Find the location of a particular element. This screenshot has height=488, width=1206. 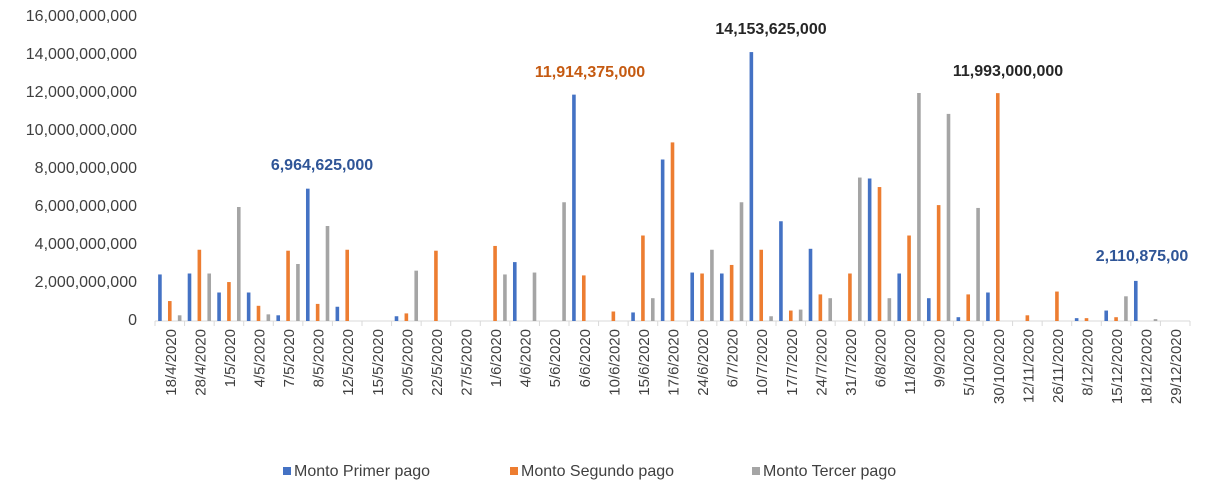

x-tick-label: 5/6/2020 is located at coordinates (555, 358).